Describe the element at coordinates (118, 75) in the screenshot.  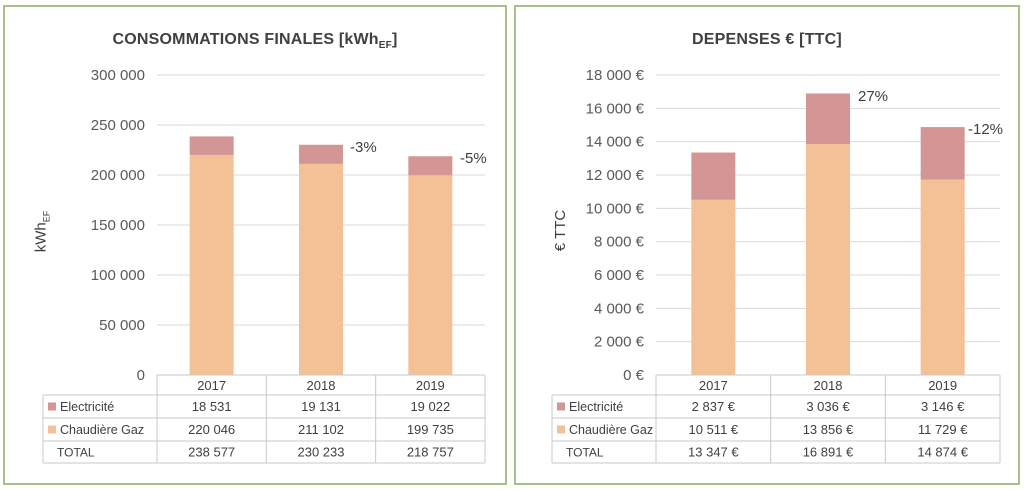
I see `y-tick-label: 300 000` at that location.